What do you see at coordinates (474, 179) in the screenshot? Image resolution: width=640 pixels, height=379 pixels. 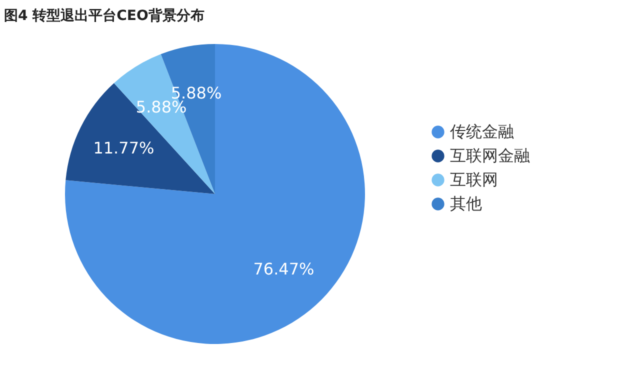 I see `legend-label: 互联网` at bounding box center [474, 179].